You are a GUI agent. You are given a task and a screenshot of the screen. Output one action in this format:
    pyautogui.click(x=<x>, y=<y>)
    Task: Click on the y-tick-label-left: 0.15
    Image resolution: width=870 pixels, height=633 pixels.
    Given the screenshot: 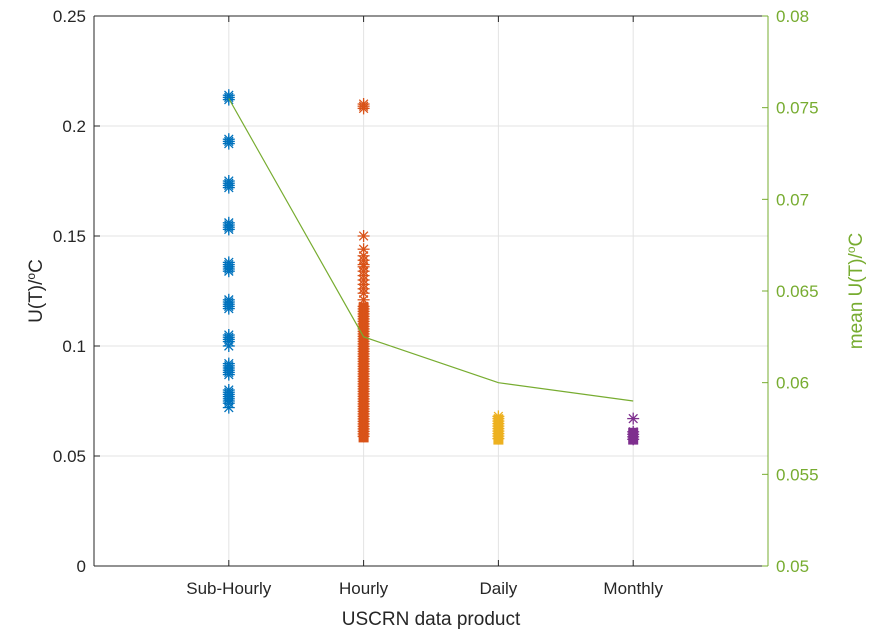 What is the action you would take?
    pyautogui.click(x=69, y=236)
    